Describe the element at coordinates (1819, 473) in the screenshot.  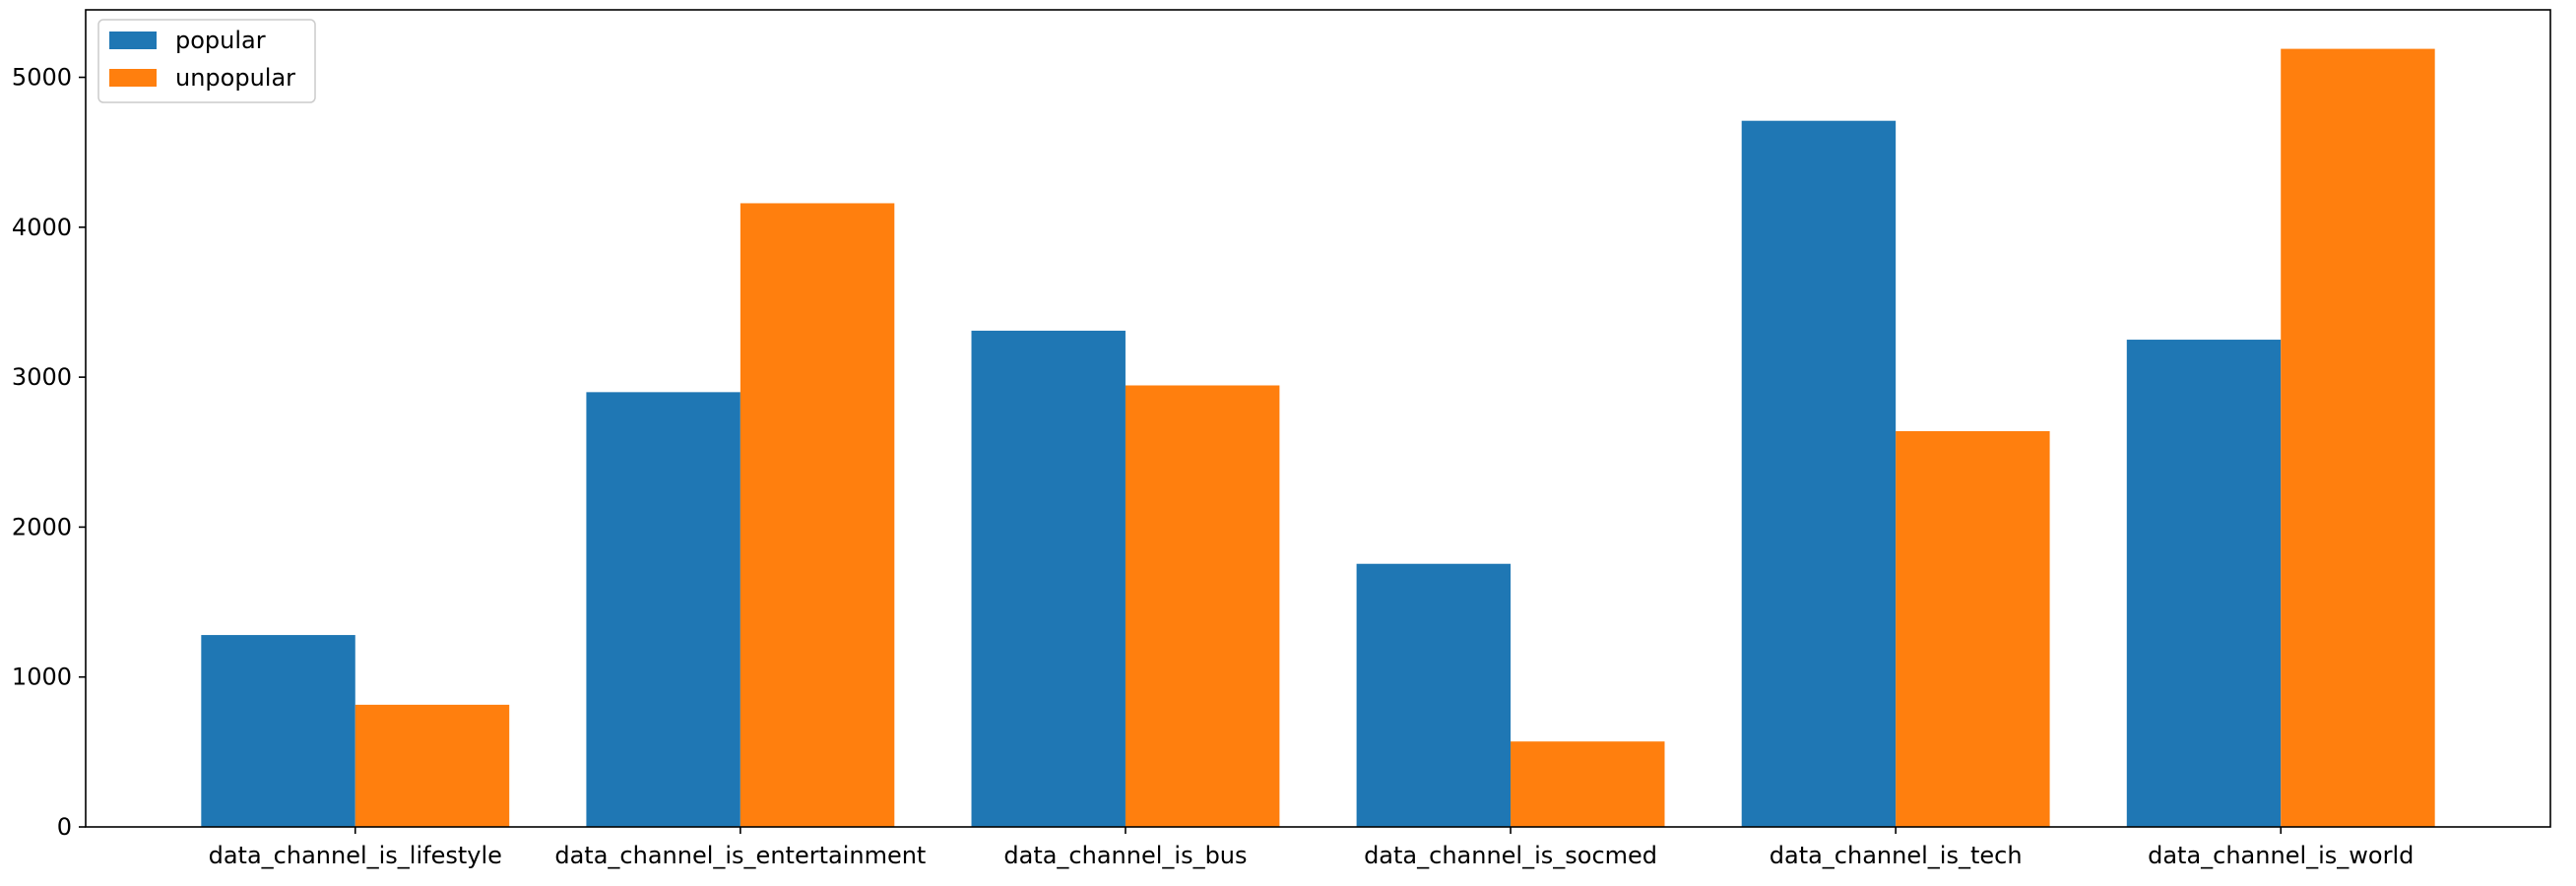
I see `bar-popular-data_channel_is_tech` at that location.